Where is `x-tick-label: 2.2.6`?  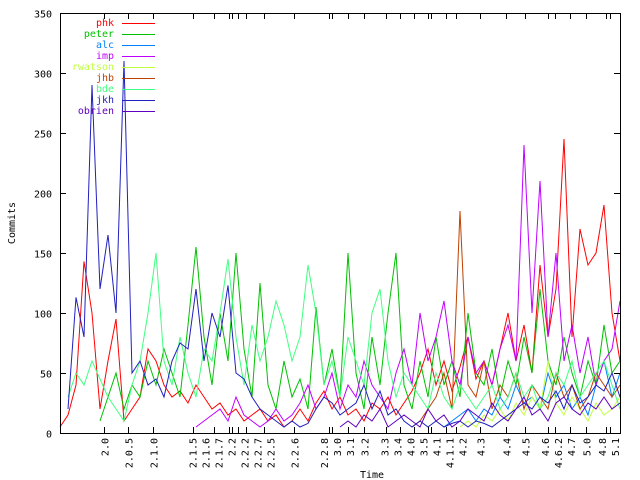 x-tick-label: 2.2.6 is located at coordinates (296, 453).